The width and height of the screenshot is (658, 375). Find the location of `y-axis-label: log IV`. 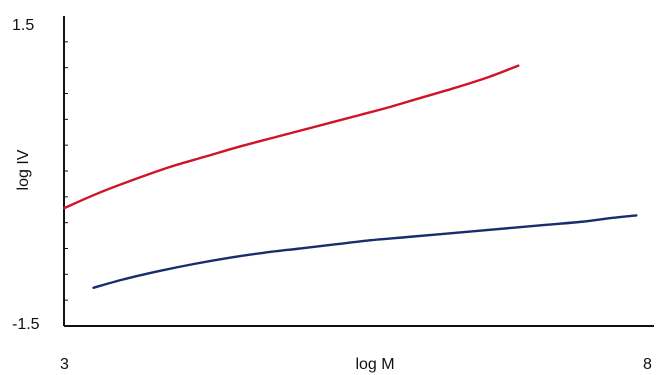

y-axis-label: log IV is located at coordinates (23, 169).